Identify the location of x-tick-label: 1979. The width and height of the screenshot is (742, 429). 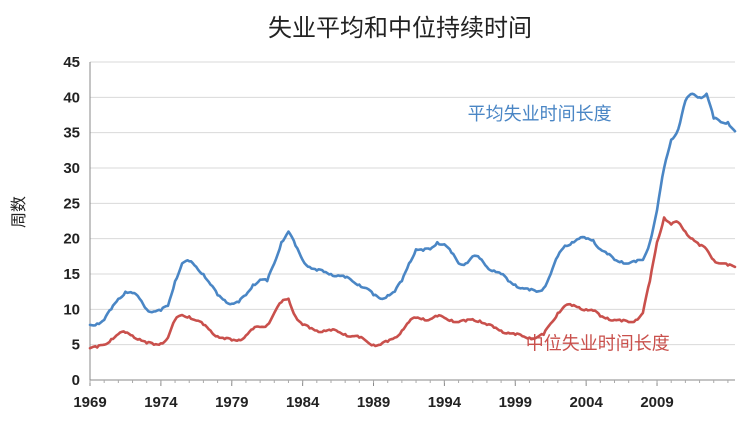
(231, 402).